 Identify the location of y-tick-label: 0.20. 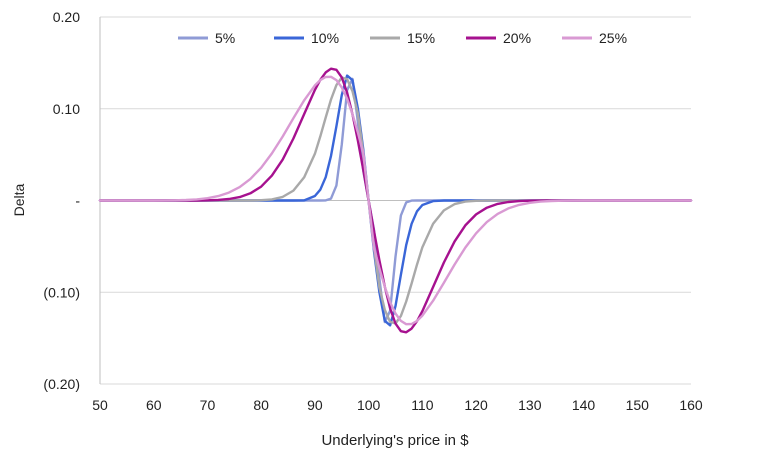
(66, 17).